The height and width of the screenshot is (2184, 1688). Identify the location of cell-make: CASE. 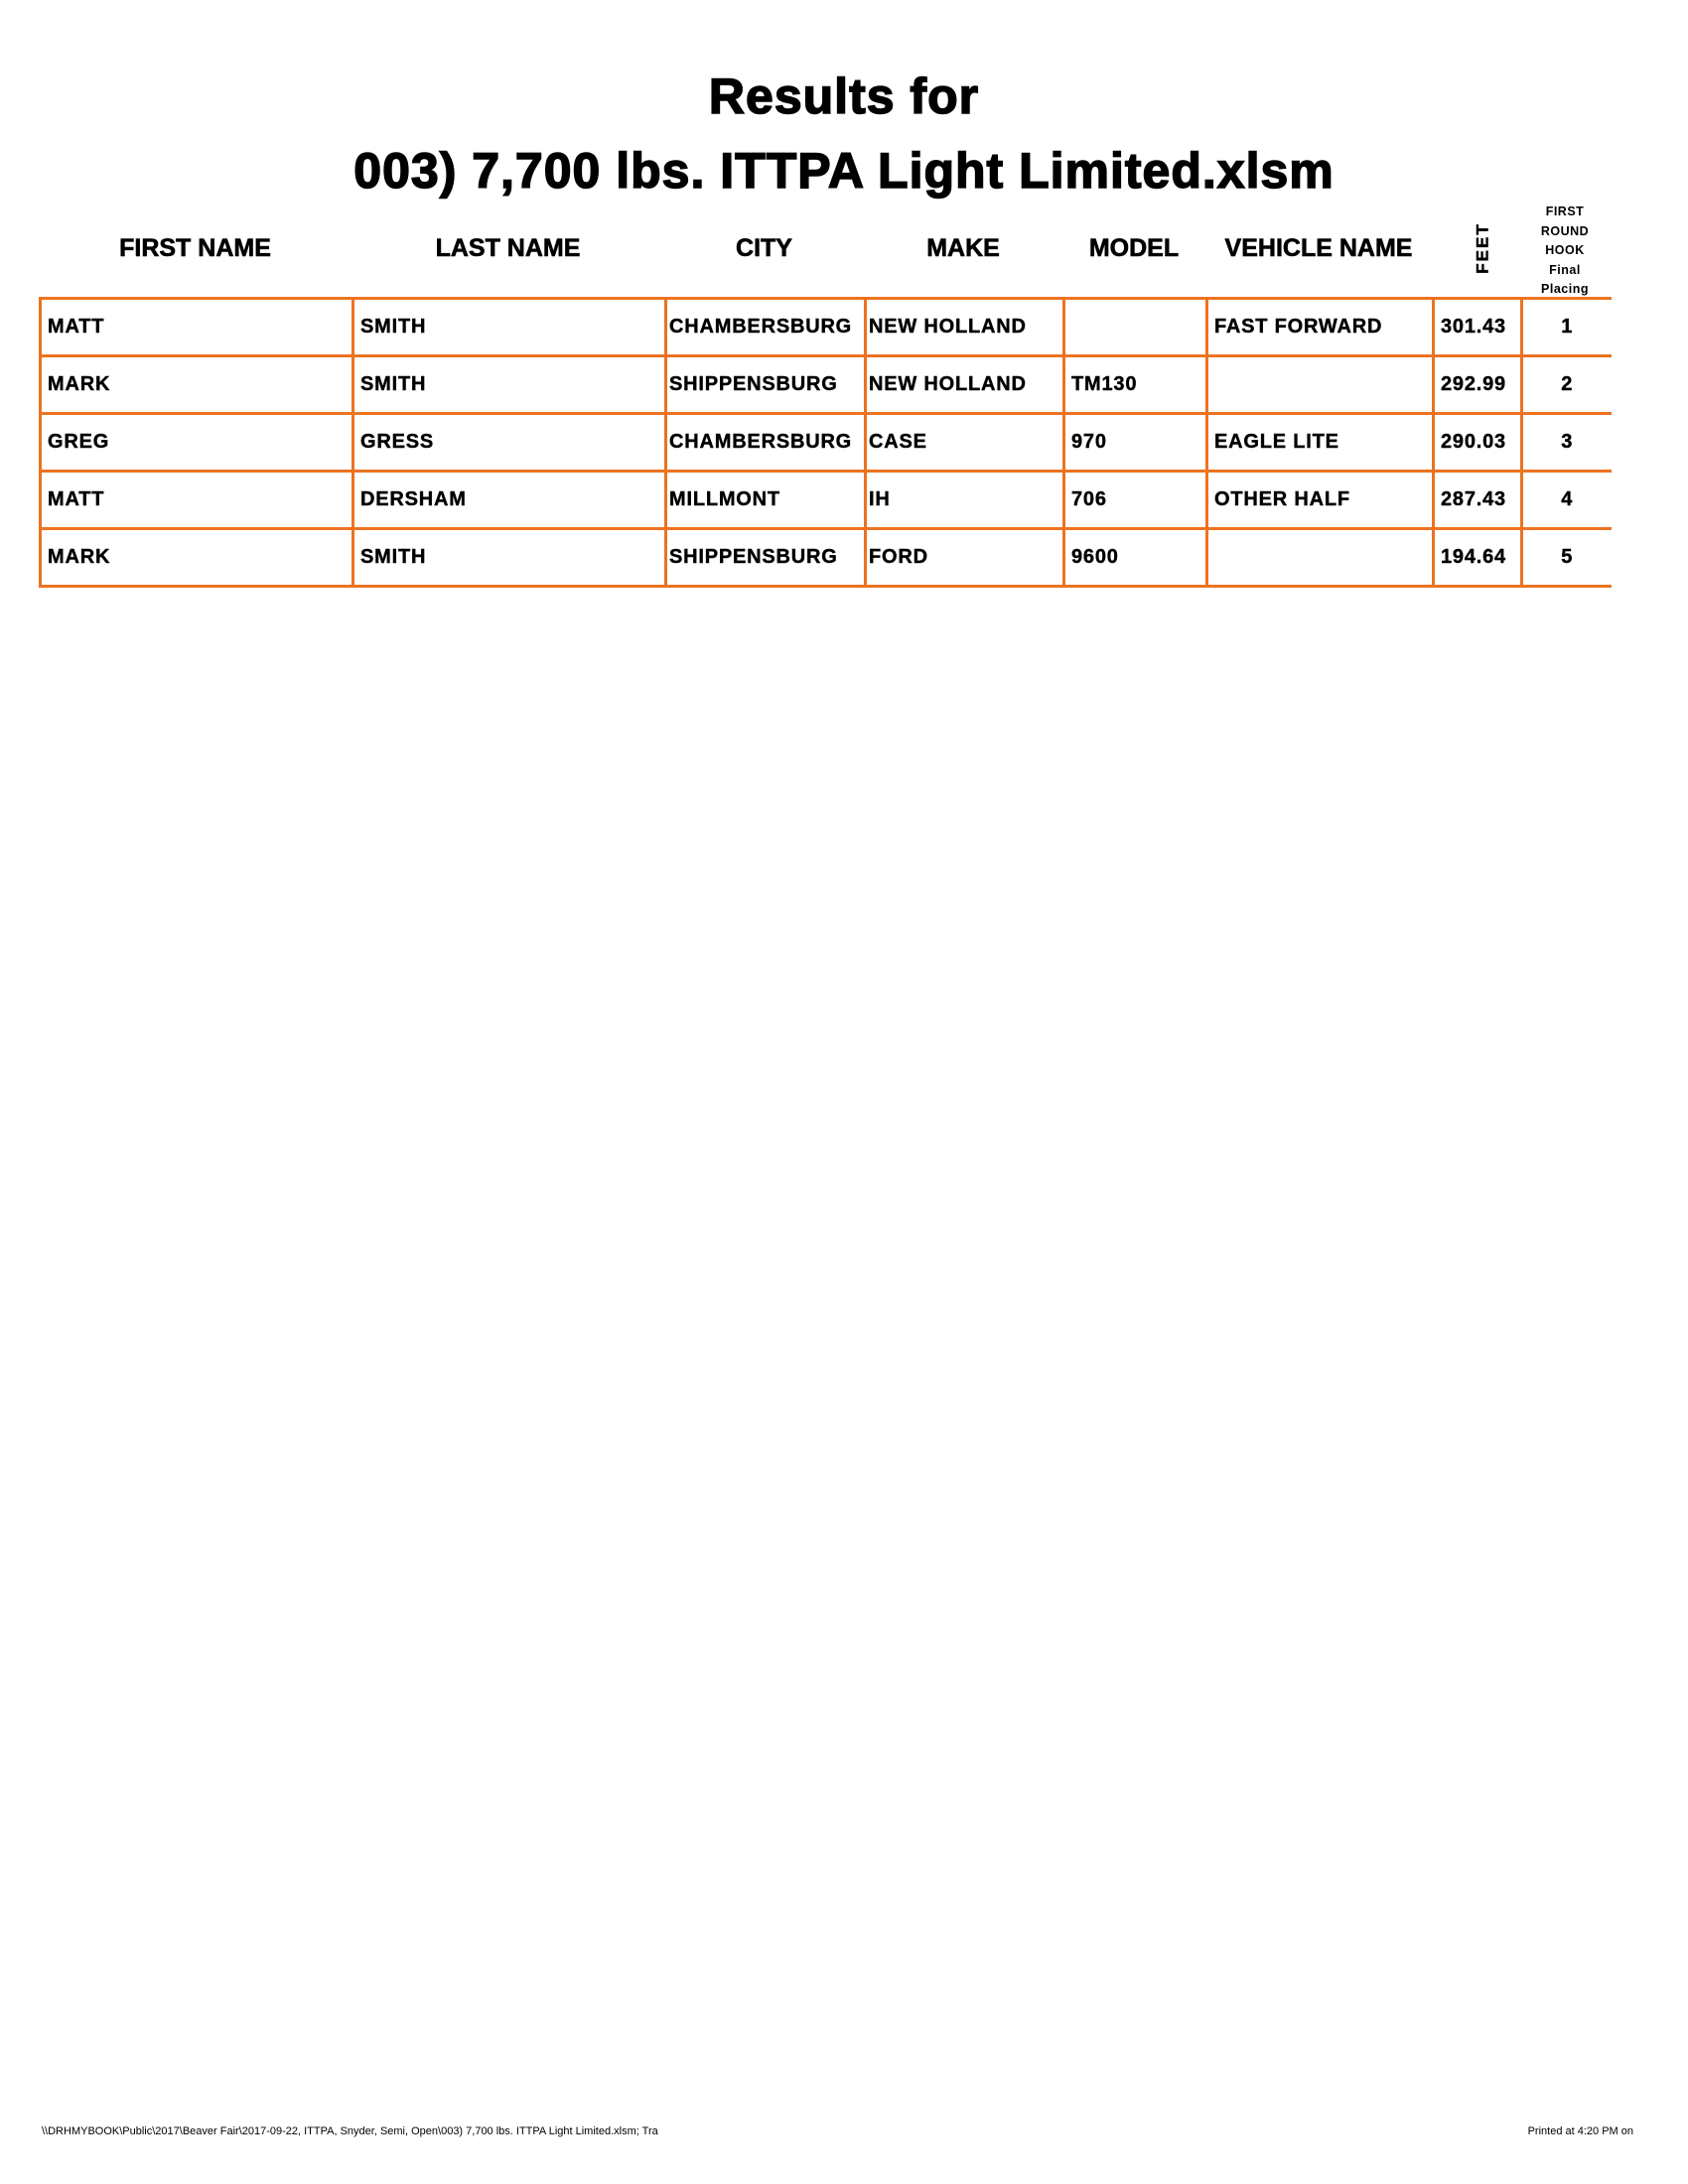
(964, 442).